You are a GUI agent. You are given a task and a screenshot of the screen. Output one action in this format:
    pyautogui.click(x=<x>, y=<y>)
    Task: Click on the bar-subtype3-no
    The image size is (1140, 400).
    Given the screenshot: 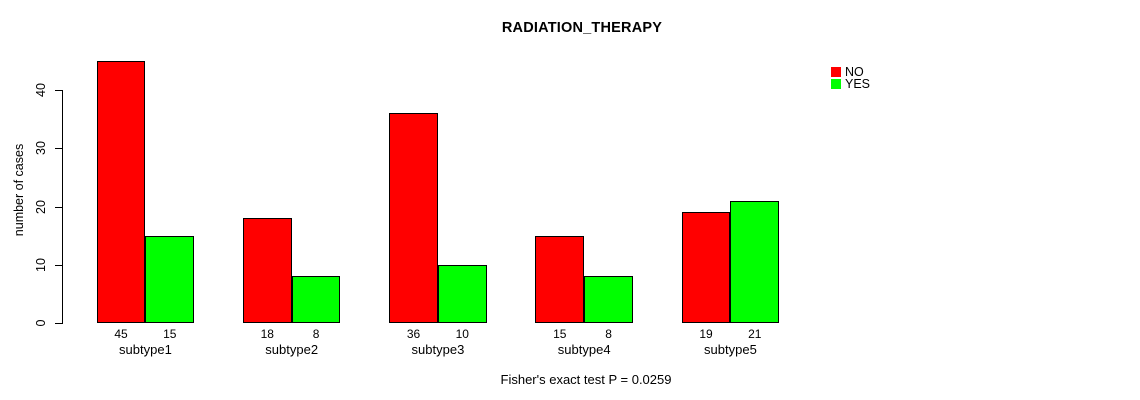 What is the action you would take?
    pyautogui.click(x=413, y=218)
    